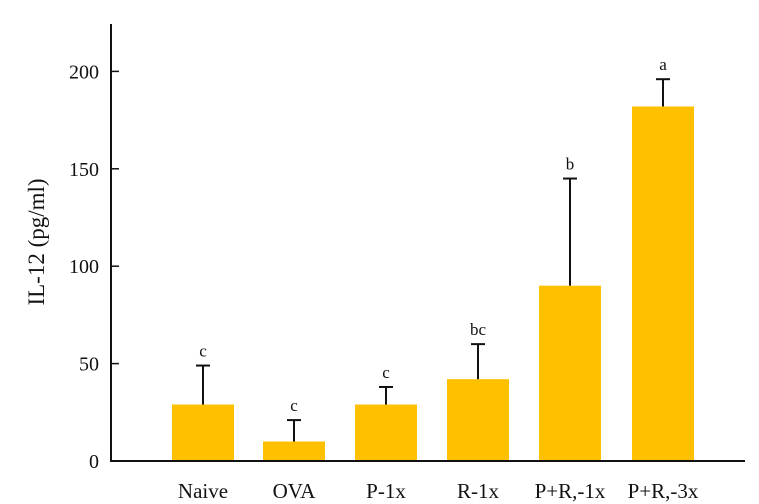  I want to click on x-tick-label: OVA, so click(295, 491).